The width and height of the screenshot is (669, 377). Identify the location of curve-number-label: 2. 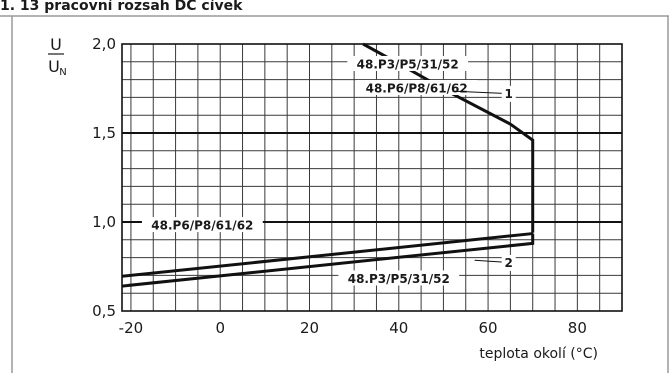
(509, 263).